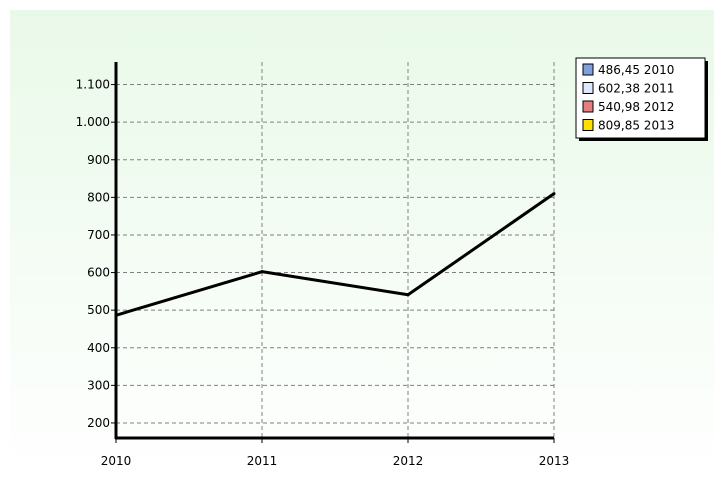  I want to click on y-tick-label: 200, so click(98, 423).